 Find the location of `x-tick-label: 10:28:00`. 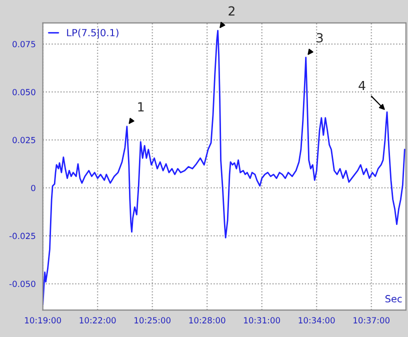

x-tick-label: 10:28:00 is located at coordinates (207, 320).